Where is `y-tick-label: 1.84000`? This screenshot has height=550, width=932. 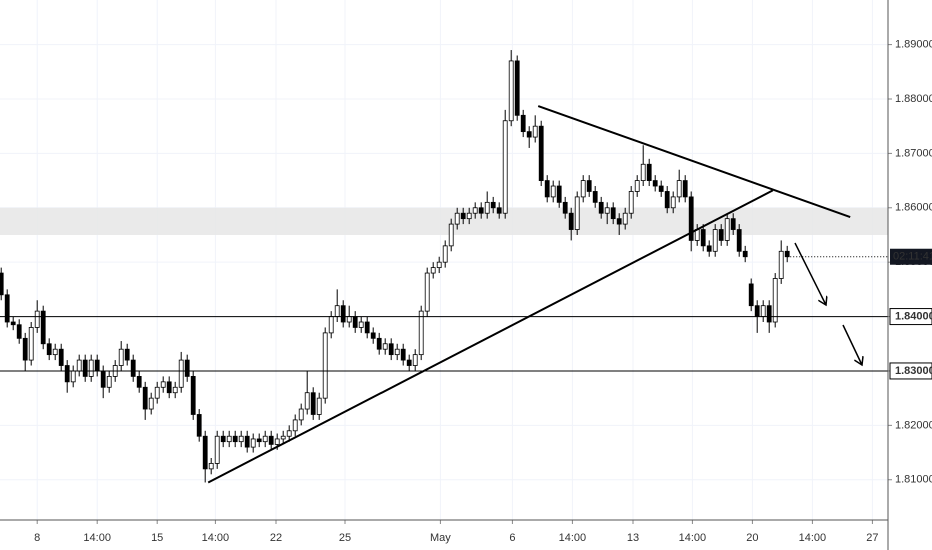
y-tick-label: 1.84000 is located at coordinates (913, 316).